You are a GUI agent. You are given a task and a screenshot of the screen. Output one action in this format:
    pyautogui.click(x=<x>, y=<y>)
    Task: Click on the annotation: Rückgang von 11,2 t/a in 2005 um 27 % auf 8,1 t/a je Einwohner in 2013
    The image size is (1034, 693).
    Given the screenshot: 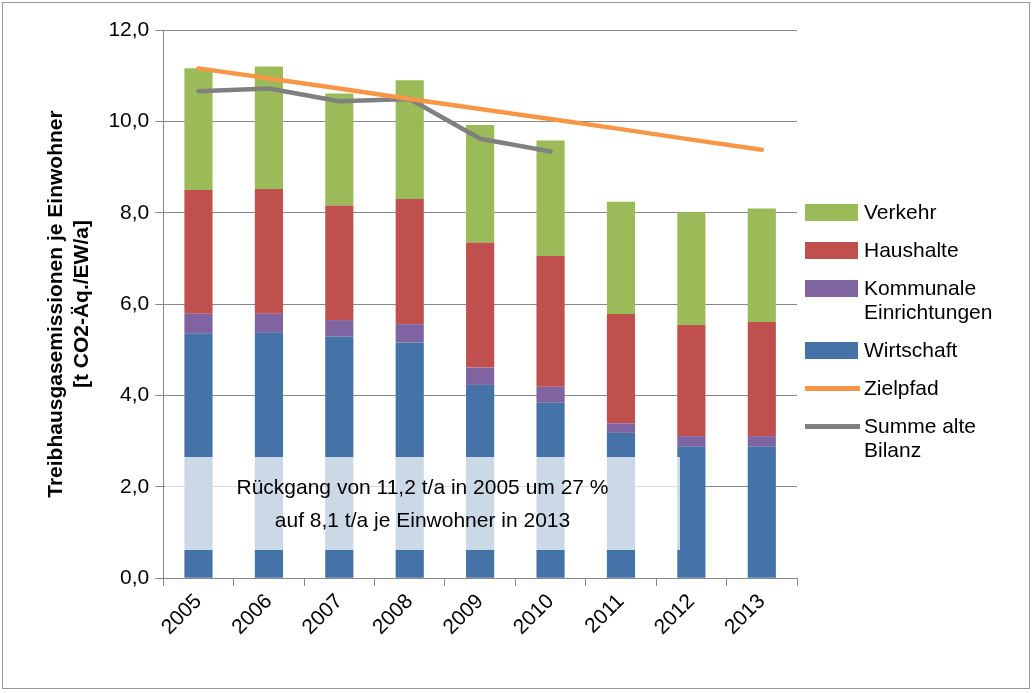 What is the action you would take?
    pyautogui.click(x=422, y=504)
    